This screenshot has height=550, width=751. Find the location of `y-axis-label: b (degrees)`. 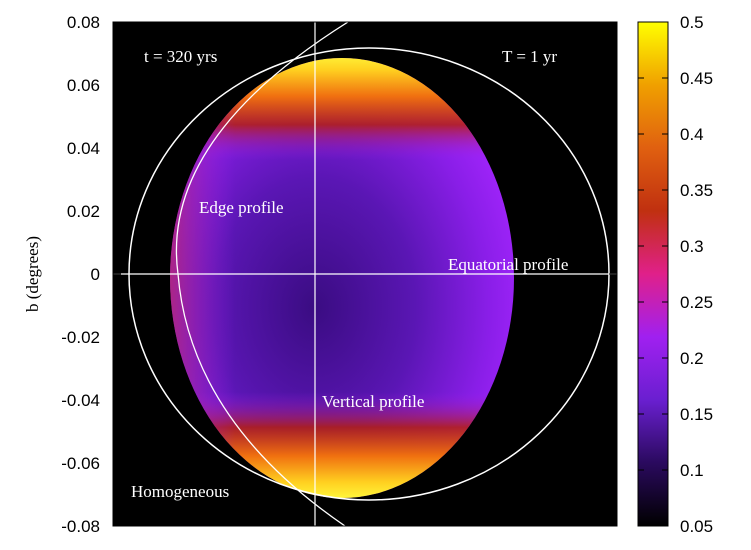

y-axis-label: b (degrees) is located at coordinates (32, 274).